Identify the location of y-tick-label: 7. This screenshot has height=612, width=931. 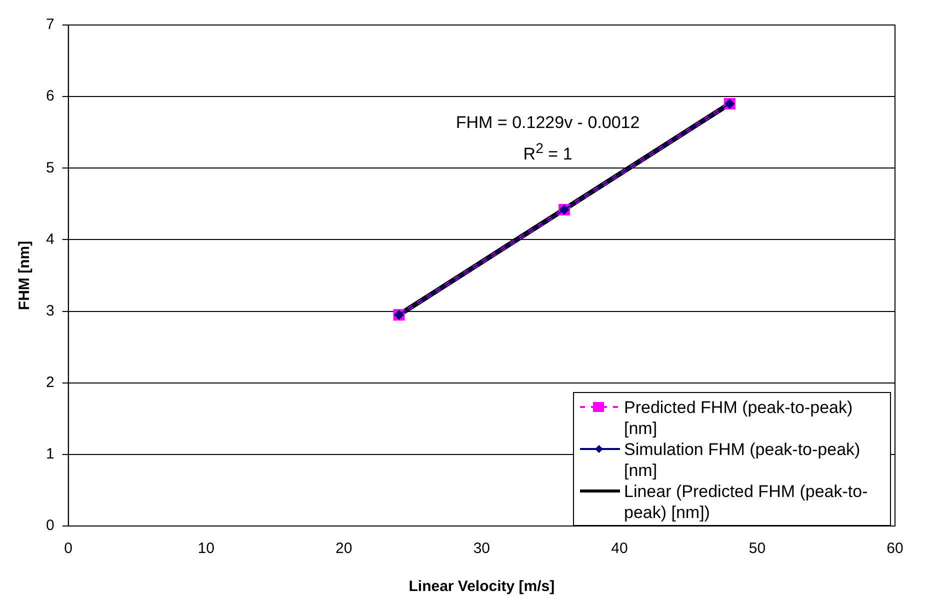
(50, 25).